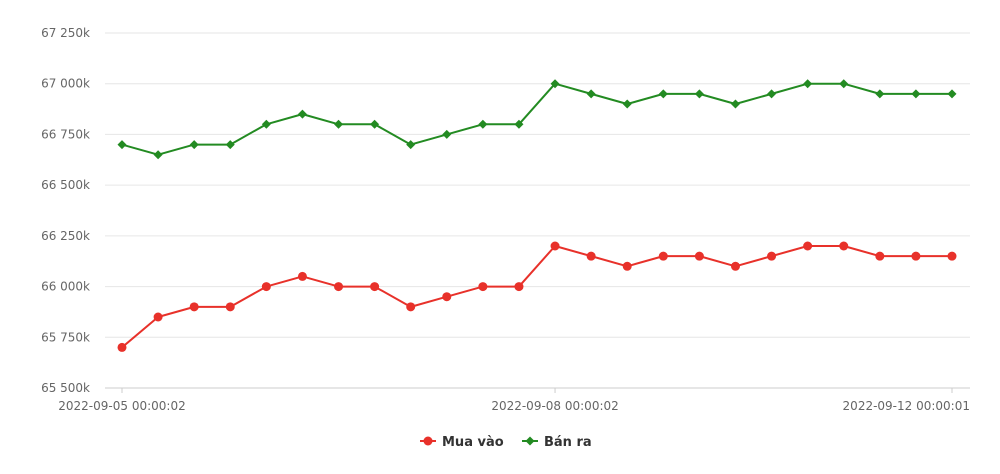 The height and width of the screenshot is (474, 1000). Describe the element at coordinates (65, 134) in the screenshot. I see `y-tick-label: 66 750k` at that location.